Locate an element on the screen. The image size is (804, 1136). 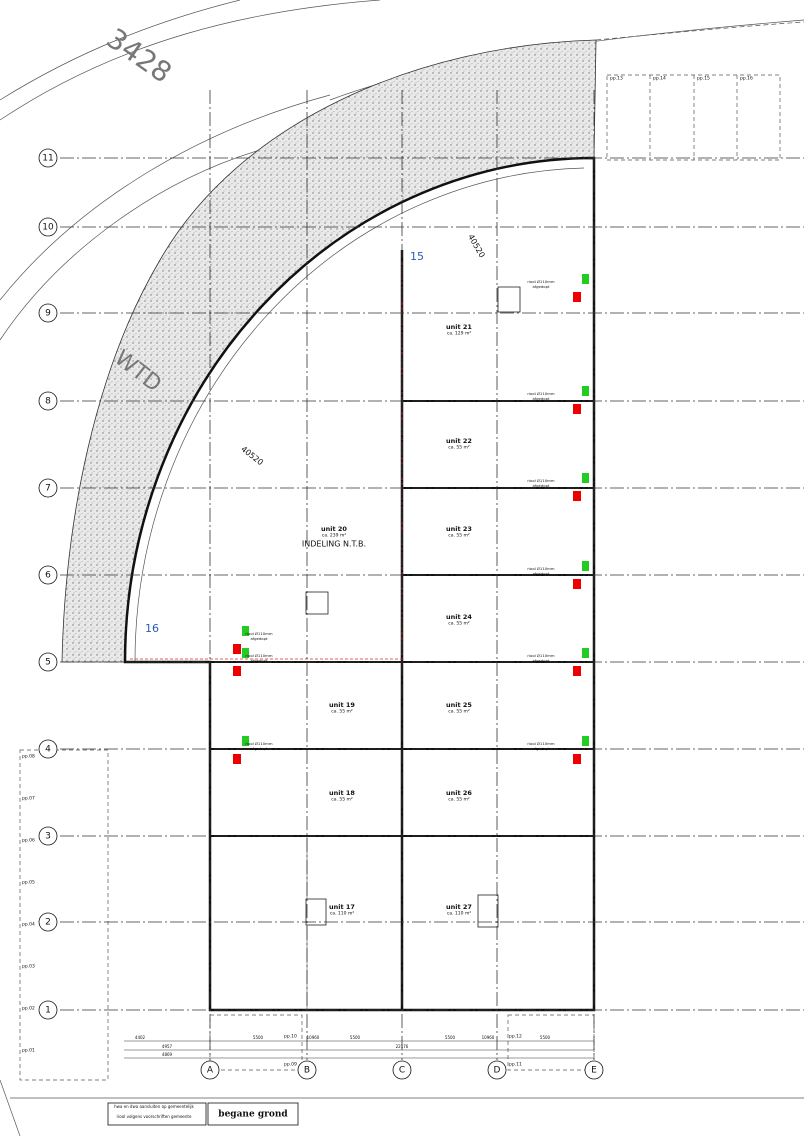
parking-label: pp.10 is located at coordinates (290, 1037).